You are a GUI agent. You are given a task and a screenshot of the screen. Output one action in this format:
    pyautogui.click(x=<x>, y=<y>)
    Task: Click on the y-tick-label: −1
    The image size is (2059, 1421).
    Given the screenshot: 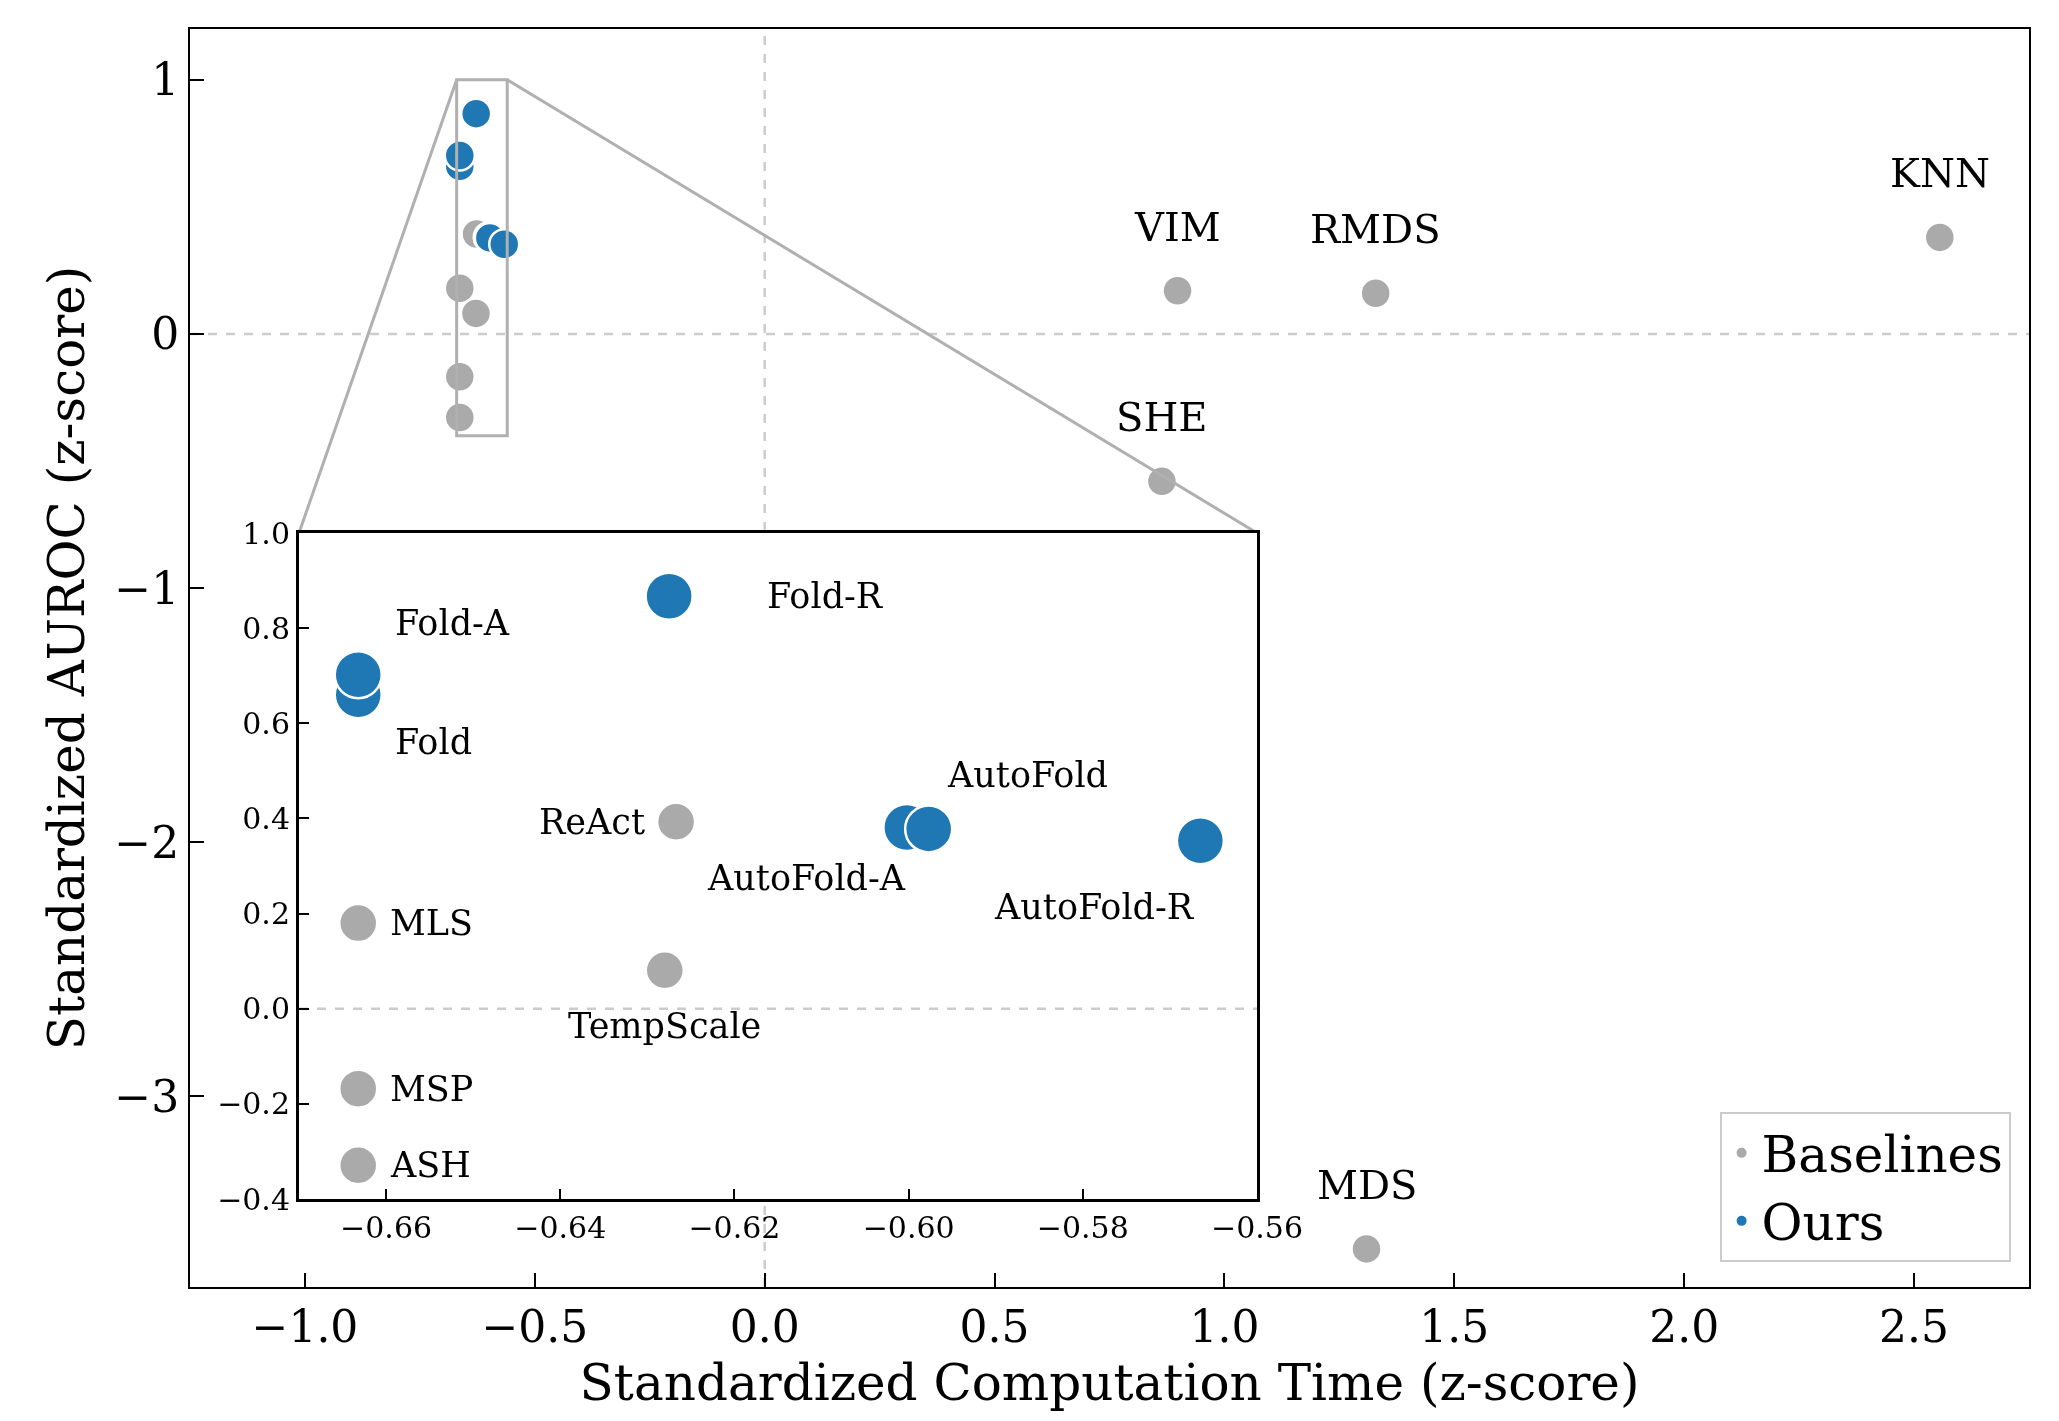 What is the action you would take?
    pyautogui.click(x=147, y=588)
    